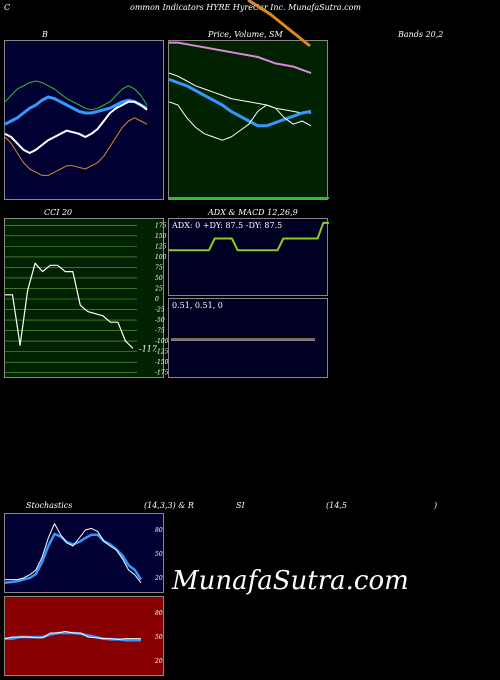 The height and width of the screenshot is (680, 500). What do you see at coordinates (161, 236) in the screenshot?
I see `cci-tick-label: 150` at bounding box center [161, 236].